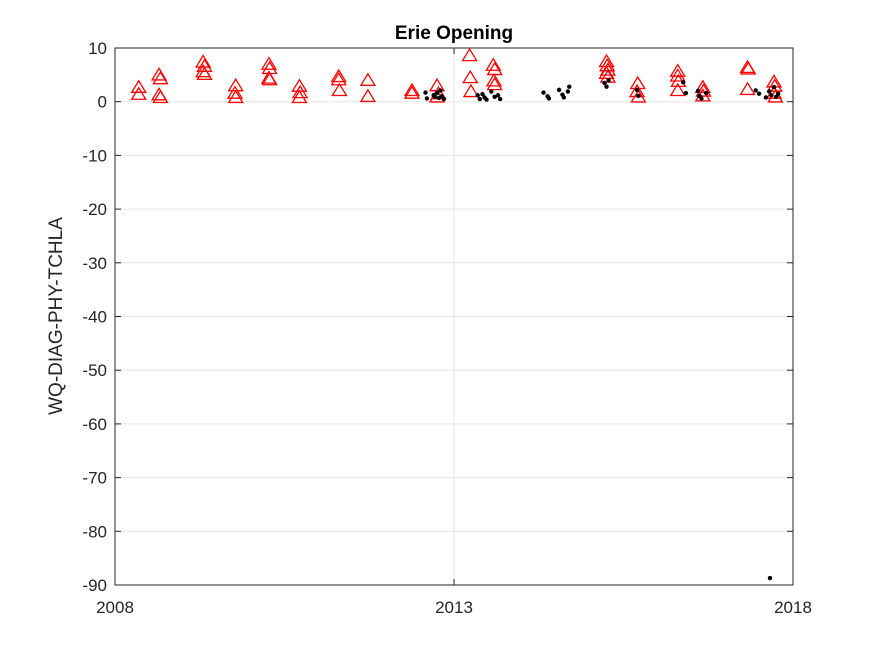  What do you see at coordinates (94, 531) in the screenshot?
I see `y-tick-label: -80` at bounding box center [94, 531].